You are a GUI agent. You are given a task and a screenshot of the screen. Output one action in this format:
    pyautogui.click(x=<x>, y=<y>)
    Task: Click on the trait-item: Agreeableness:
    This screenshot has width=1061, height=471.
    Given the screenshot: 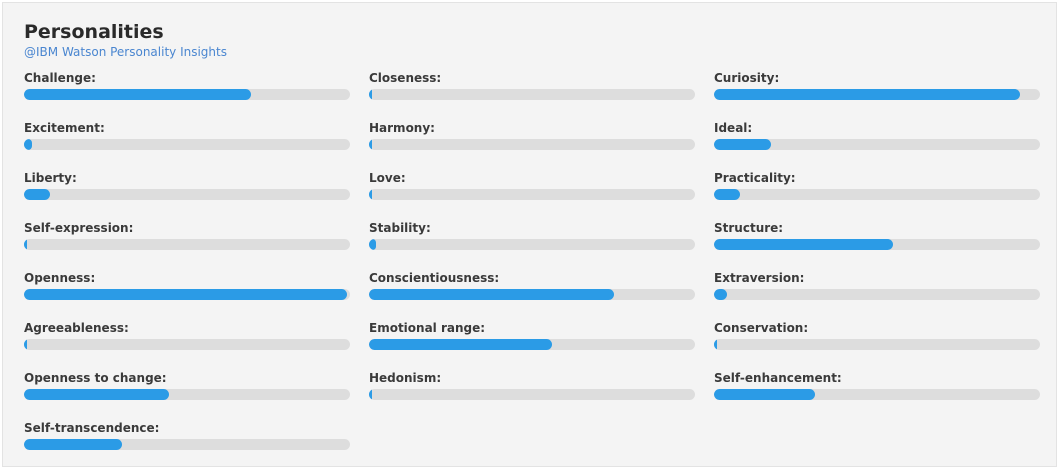 What is the action you would take?
    pyautogui.click(x=187, y=336)
    